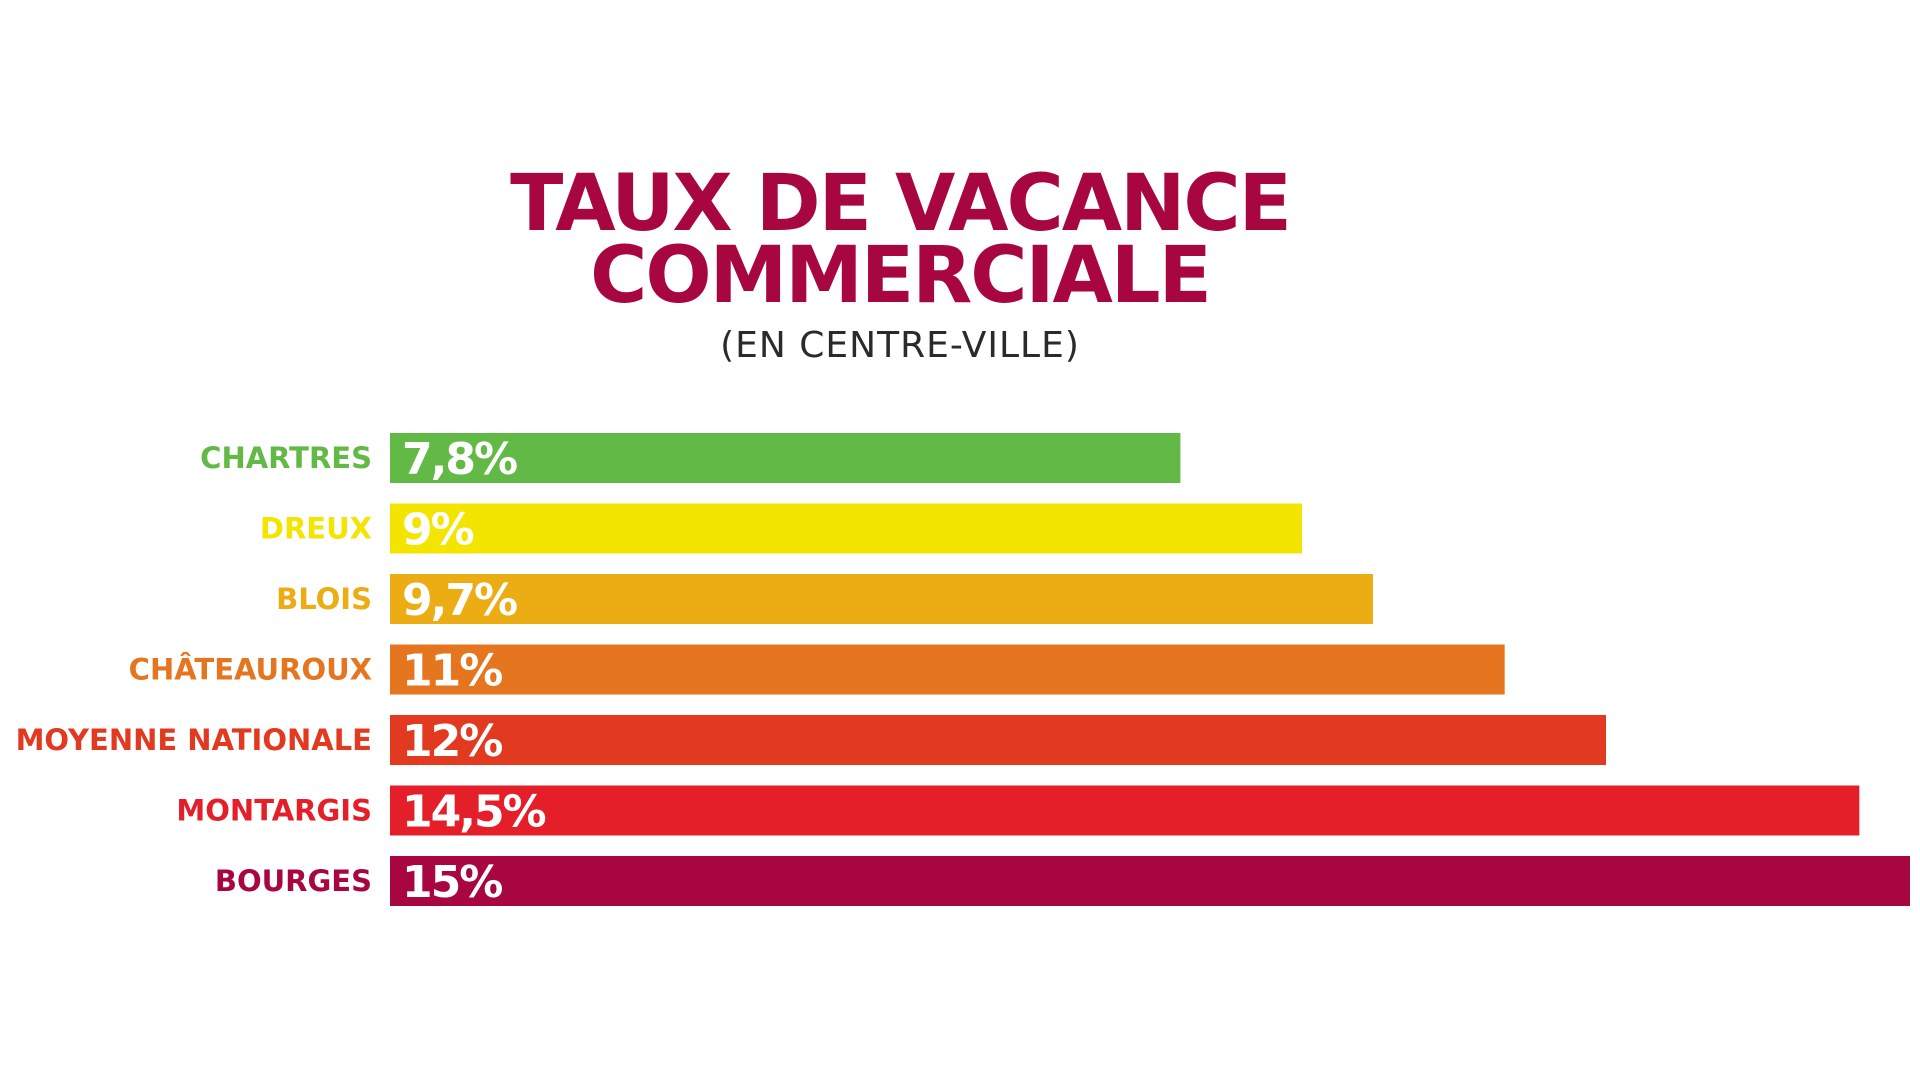 The image size is (1920, 1080). Describe the element at coordinates (324, 599) in the screenshot. I see `category-label-2: BLOIS` at that location.